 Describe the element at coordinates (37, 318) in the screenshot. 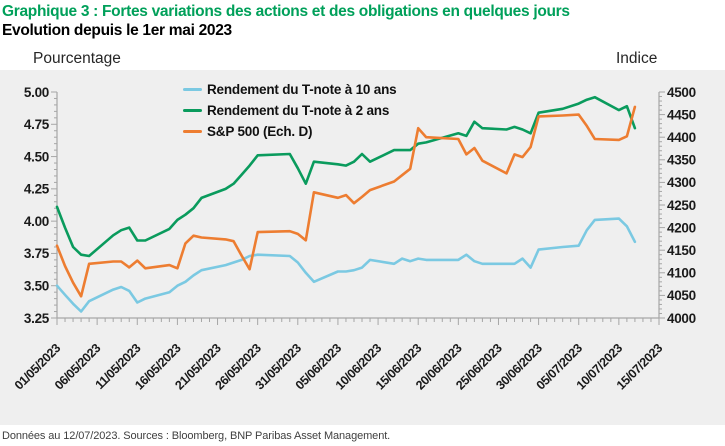

I see `left-axis-tick-label: 3.25` at that location.